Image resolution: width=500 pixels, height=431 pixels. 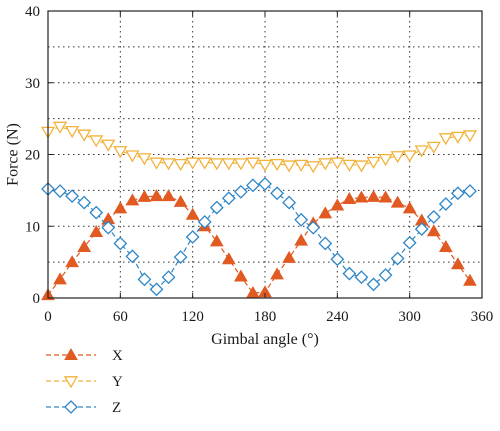 What do you see at coordinates (37, 299) in the screenshot?
I see `y-tick-label: 0` at bounding box center [37, 299].